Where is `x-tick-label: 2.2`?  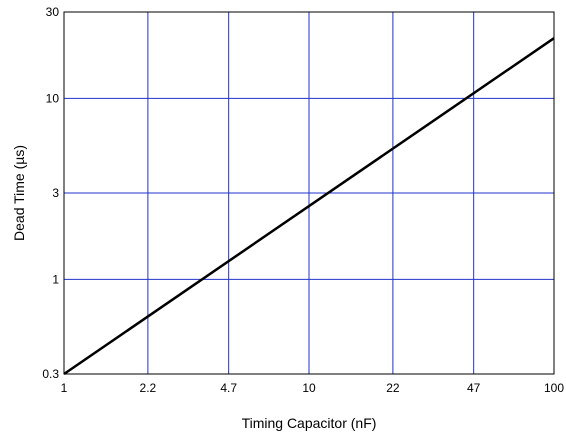 x-tick-label: 2.2 is located at coordinates (148, 388).